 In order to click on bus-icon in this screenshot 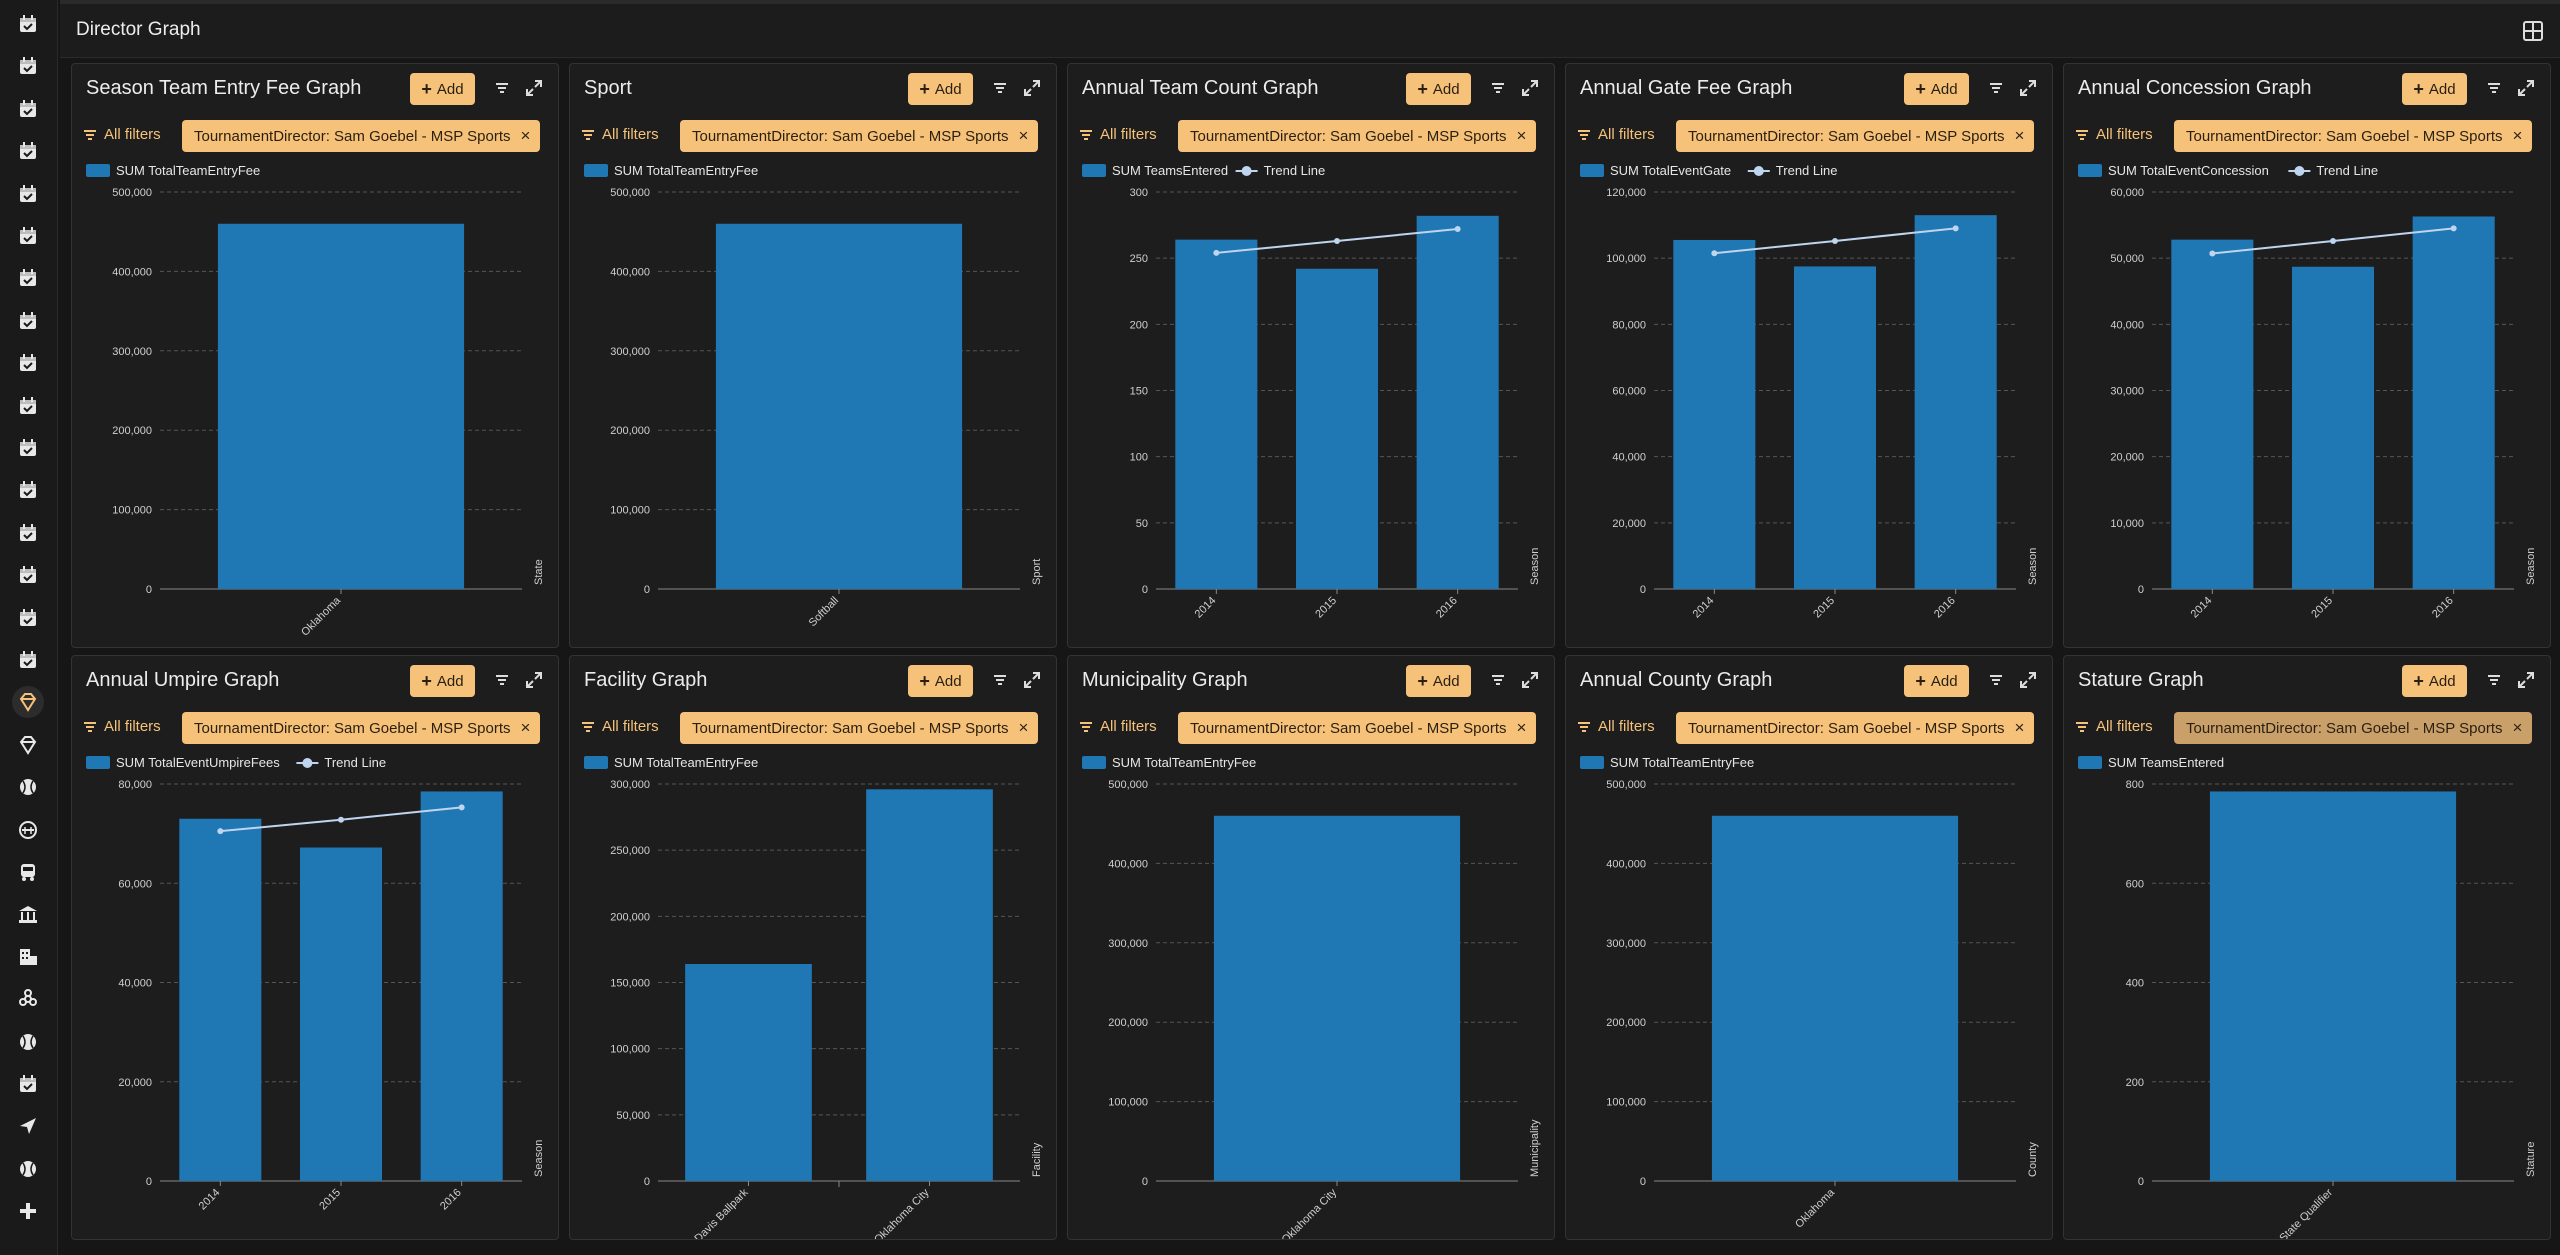, I will do `click(28, 872)`.